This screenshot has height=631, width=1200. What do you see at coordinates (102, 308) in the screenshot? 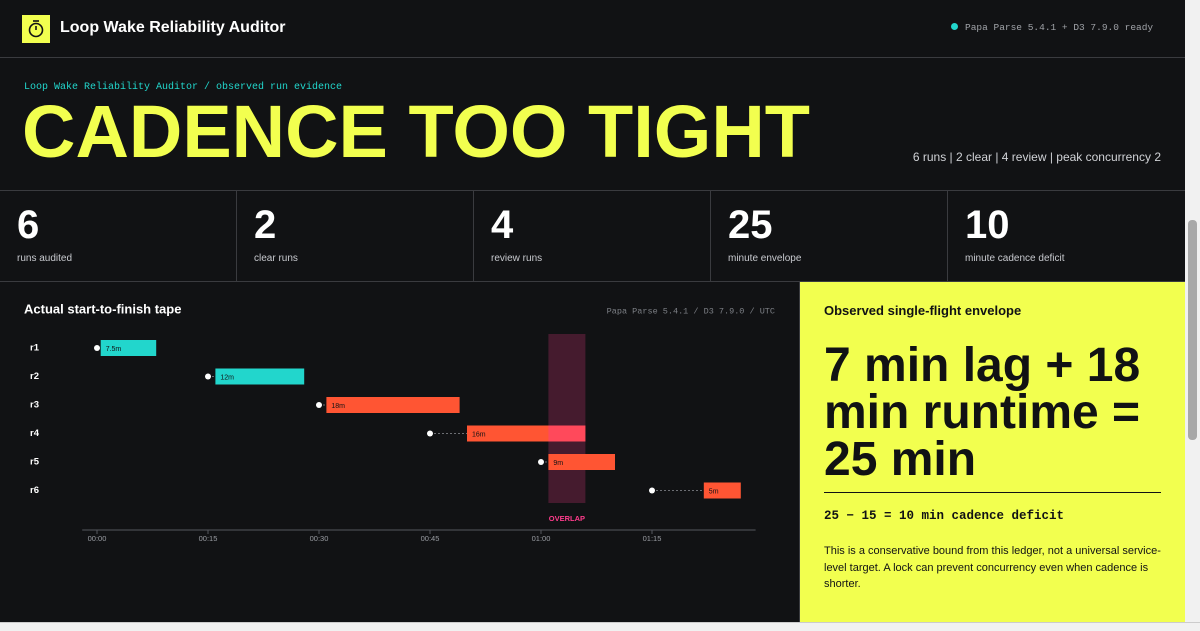
I see `chart-title: Actual start-to-finish tape` at bounding box center [102, 308].